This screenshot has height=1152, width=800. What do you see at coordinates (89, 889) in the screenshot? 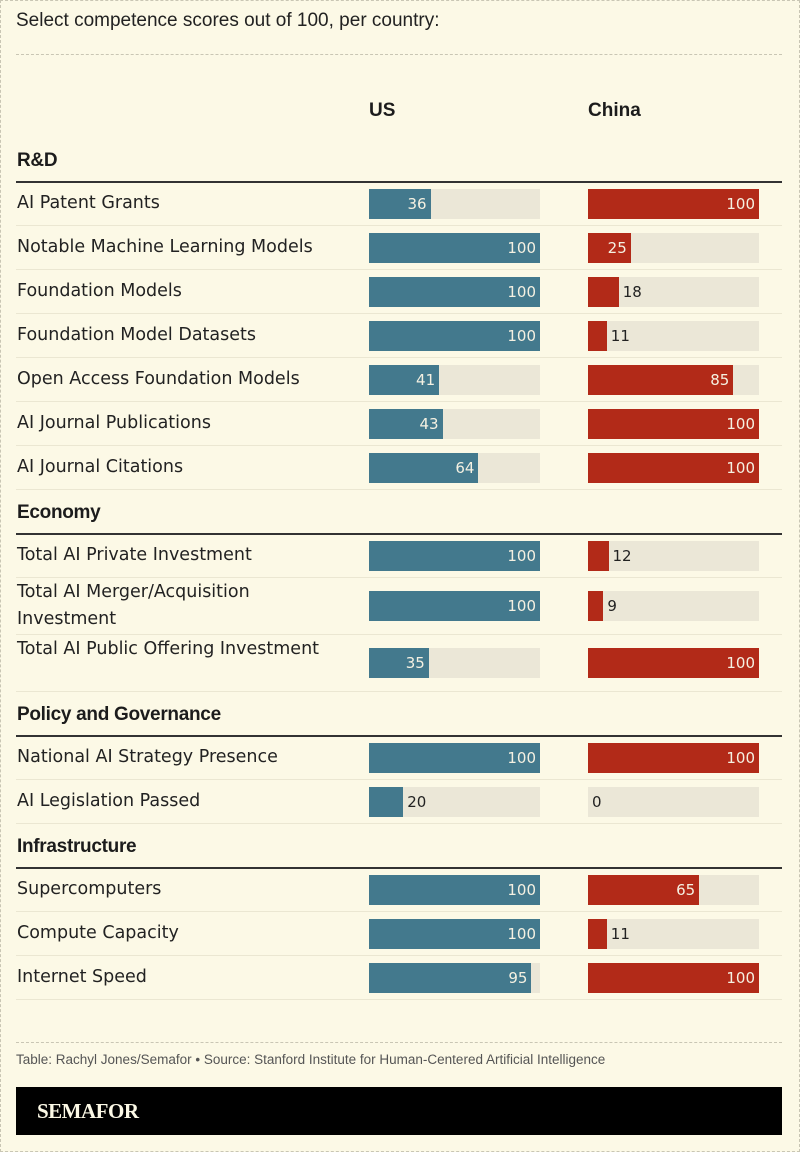
I see `row-label: Supercomputers` at bounding box center [89, 889].